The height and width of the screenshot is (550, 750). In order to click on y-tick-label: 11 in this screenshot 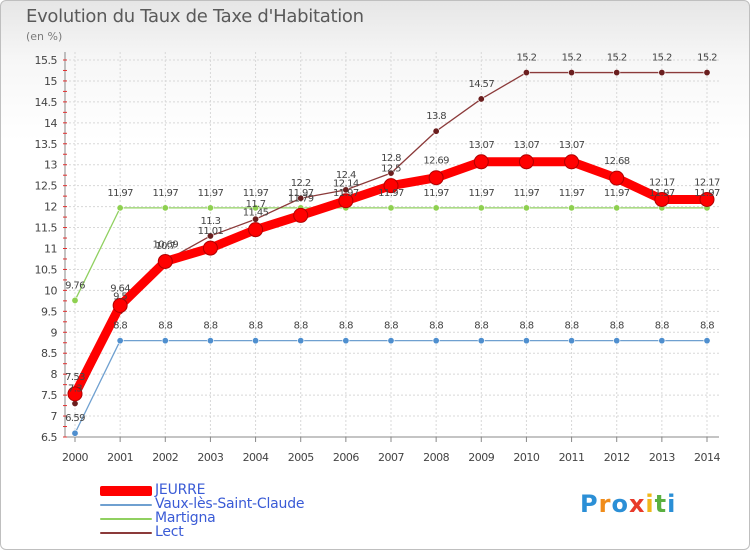, I will do `click(50, 249)`.